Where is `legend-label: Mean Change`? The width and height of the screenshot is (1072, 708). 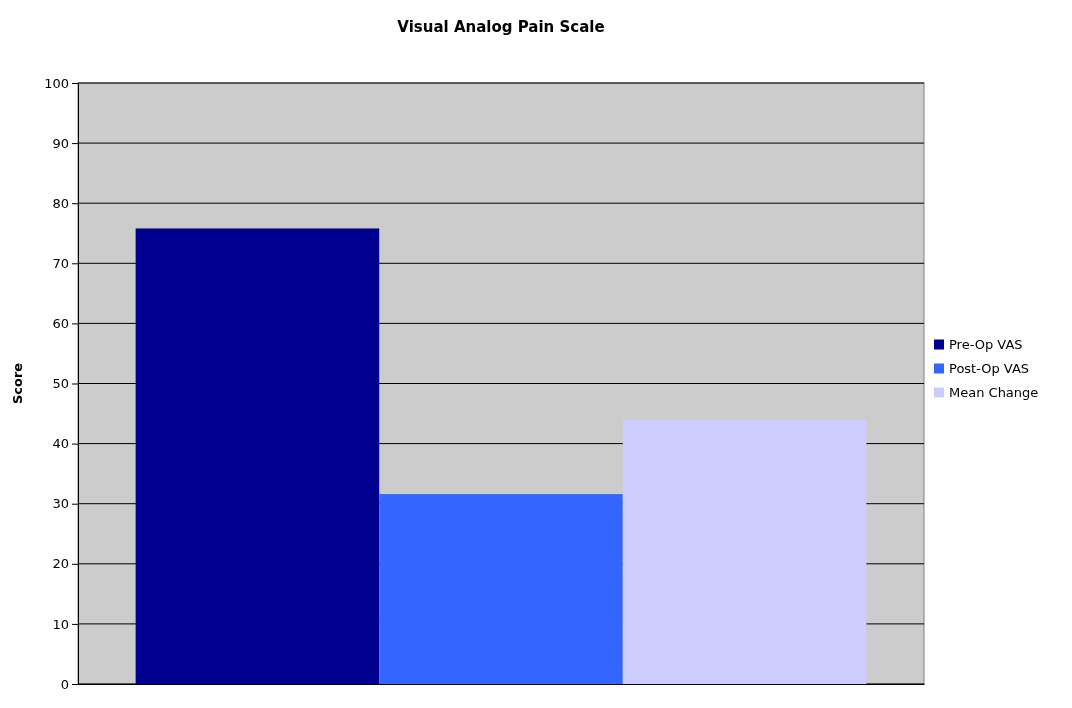
legend-label: Mean Change is located at coordinates (994, 392).